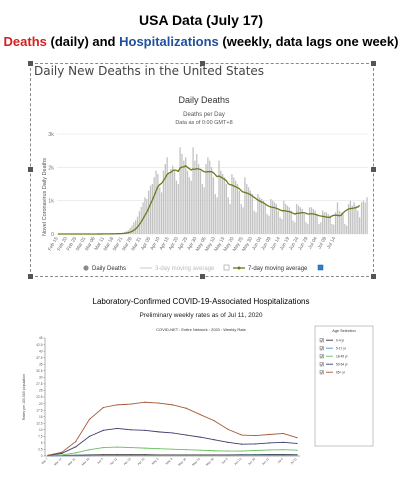 The image size is (402, 492). I want to click on deaths-chart-note: Data as of 0:00 GMT+8, so click(203, 123).